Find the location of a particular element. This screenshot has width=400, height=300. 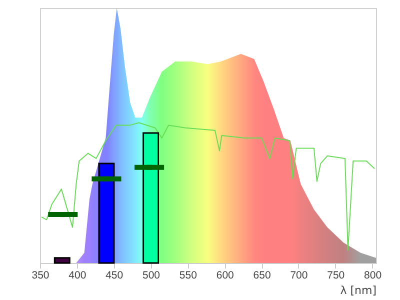

x-tick-label: 450 is located at coordinates (115, 276).